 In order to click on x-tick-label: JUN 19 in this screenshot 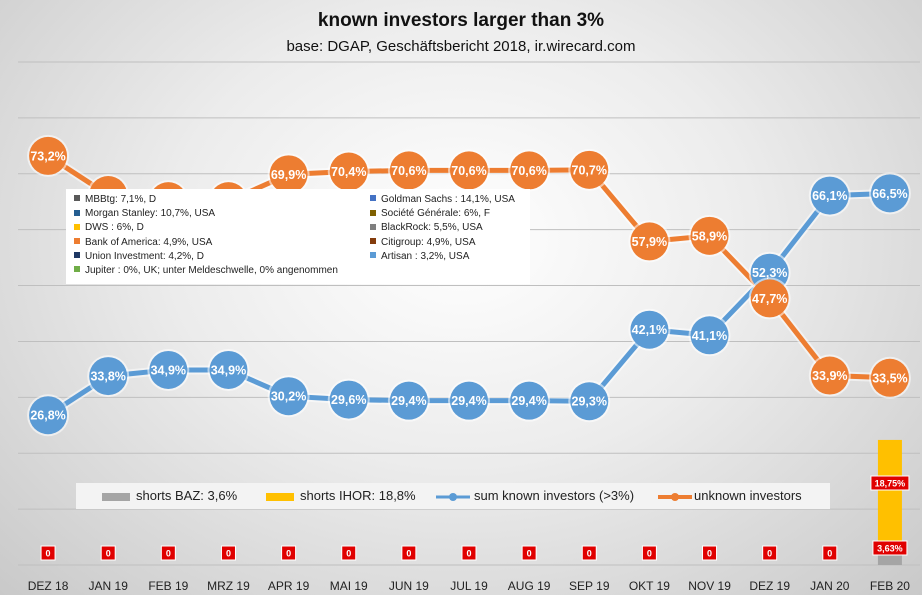, I will do `click(409, 586)`.